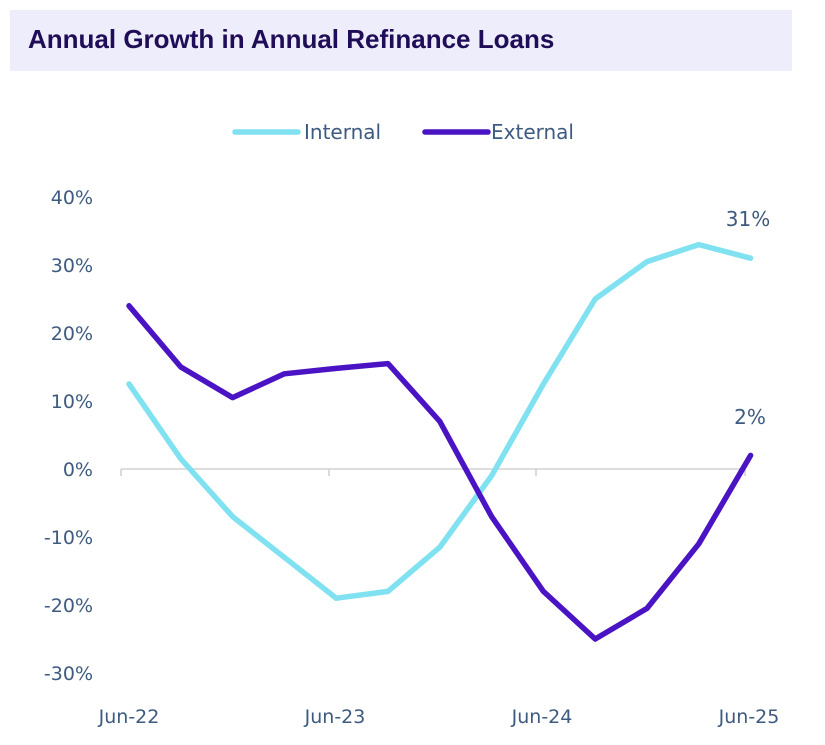  What do you see at coordinates (749, 717) in the screenshot?
I see `x-tick-label: Jun-25` at bounding box center [749, 717].